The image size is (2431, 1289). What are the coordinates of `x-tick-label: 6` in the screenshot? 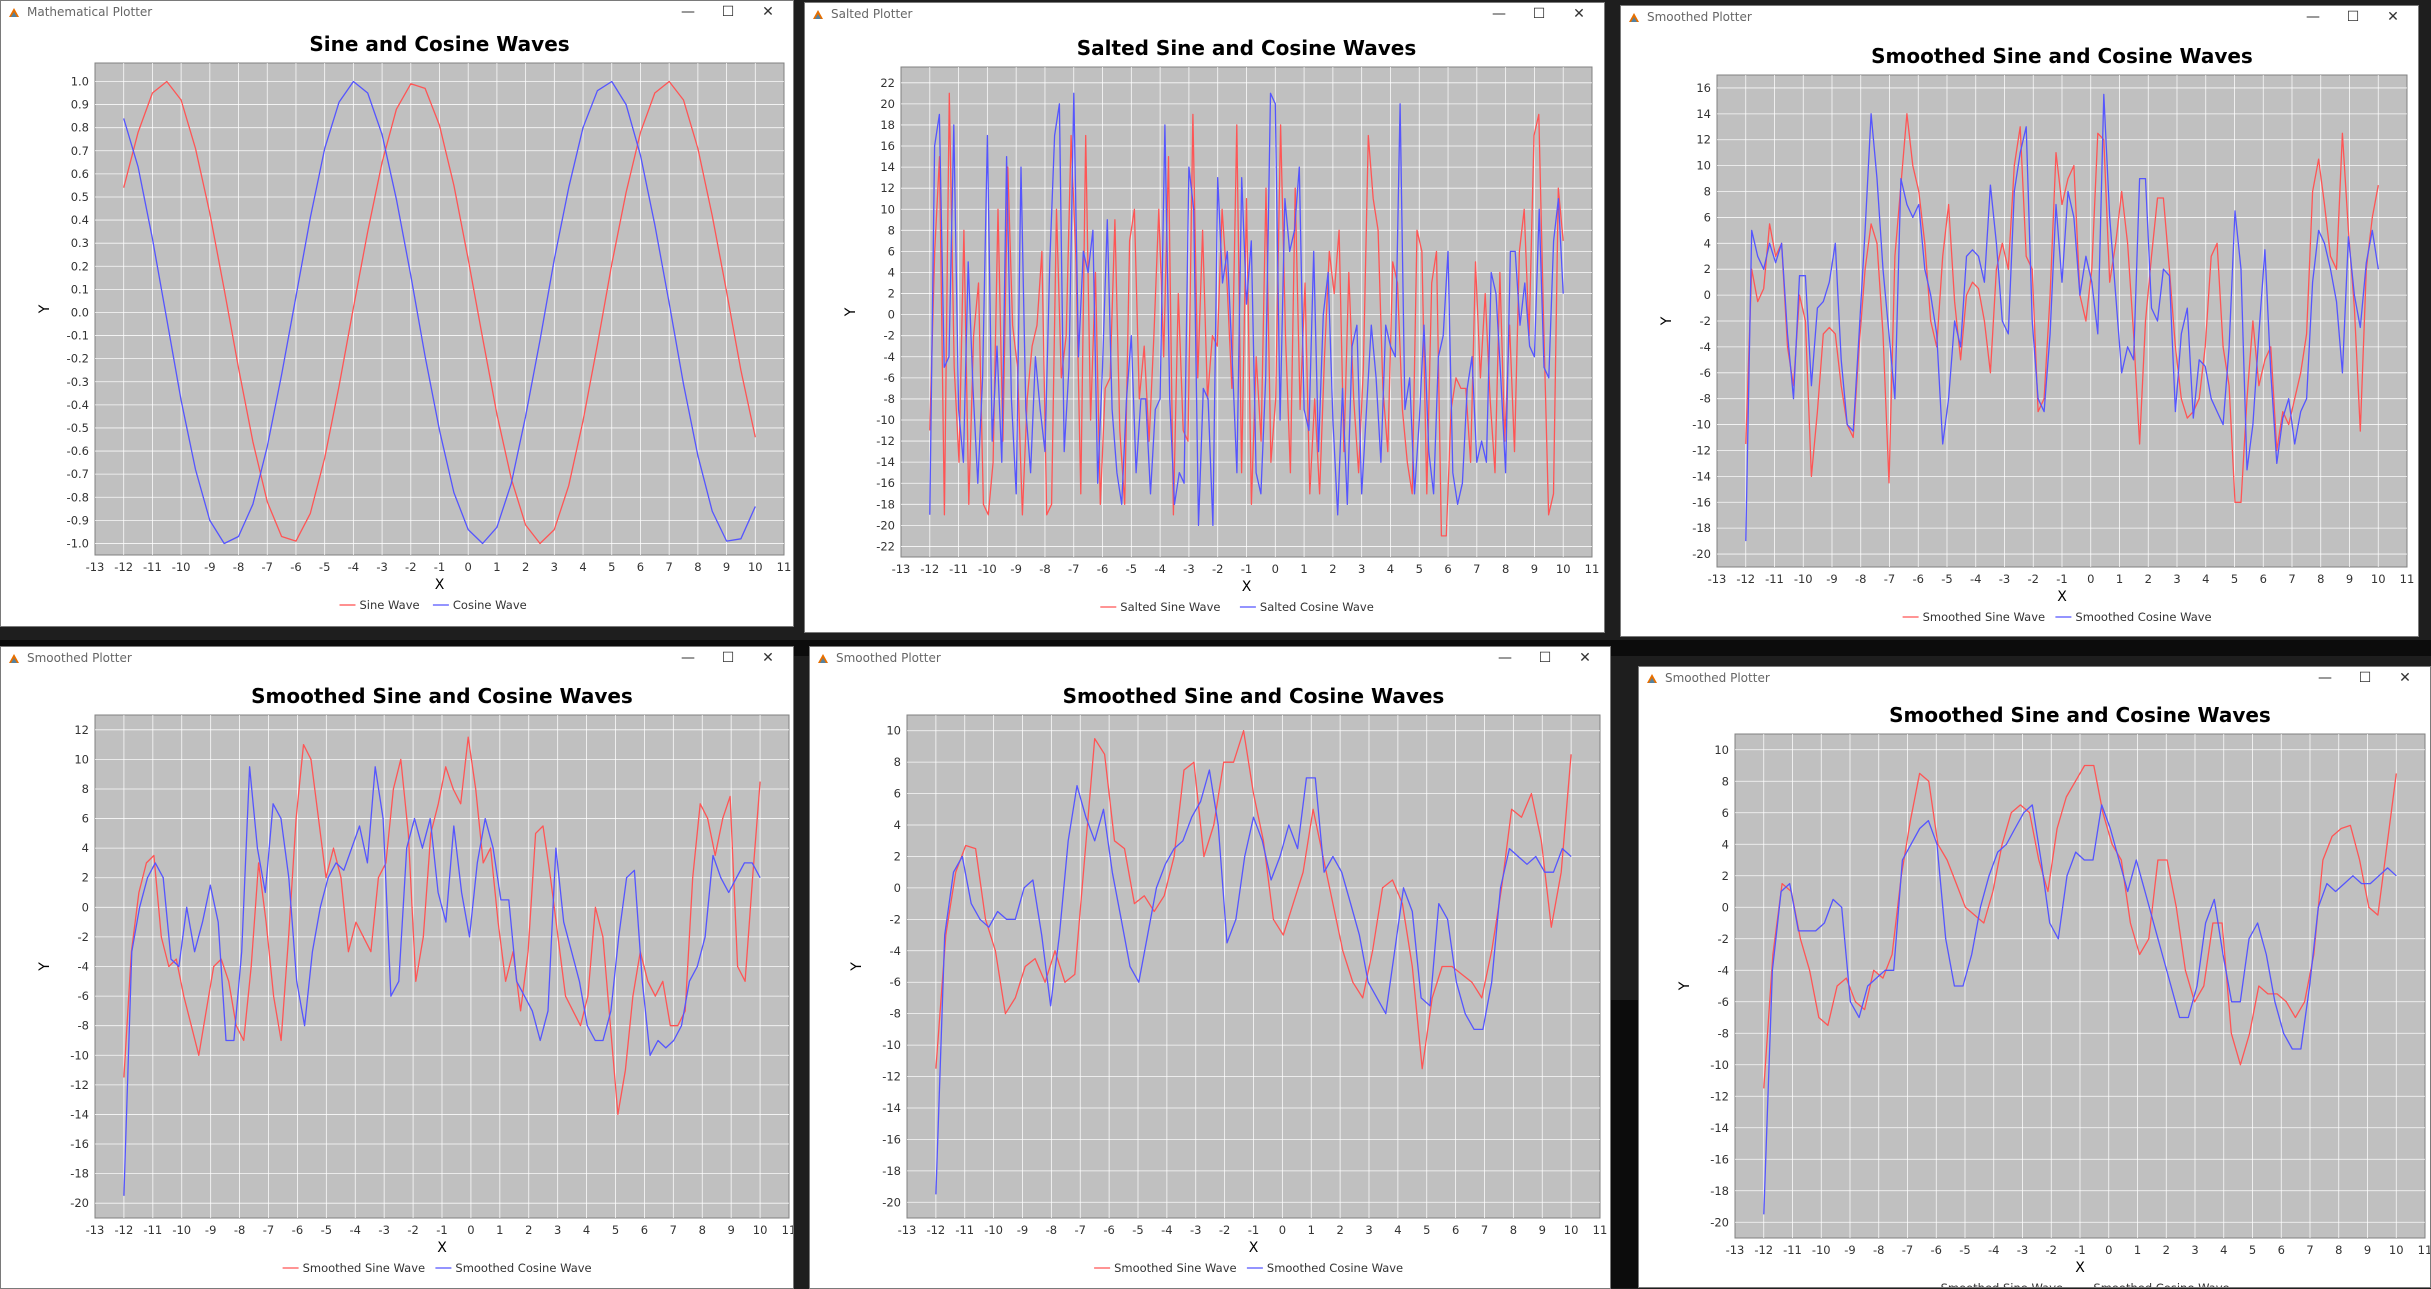 It's located at (2281, 1250).